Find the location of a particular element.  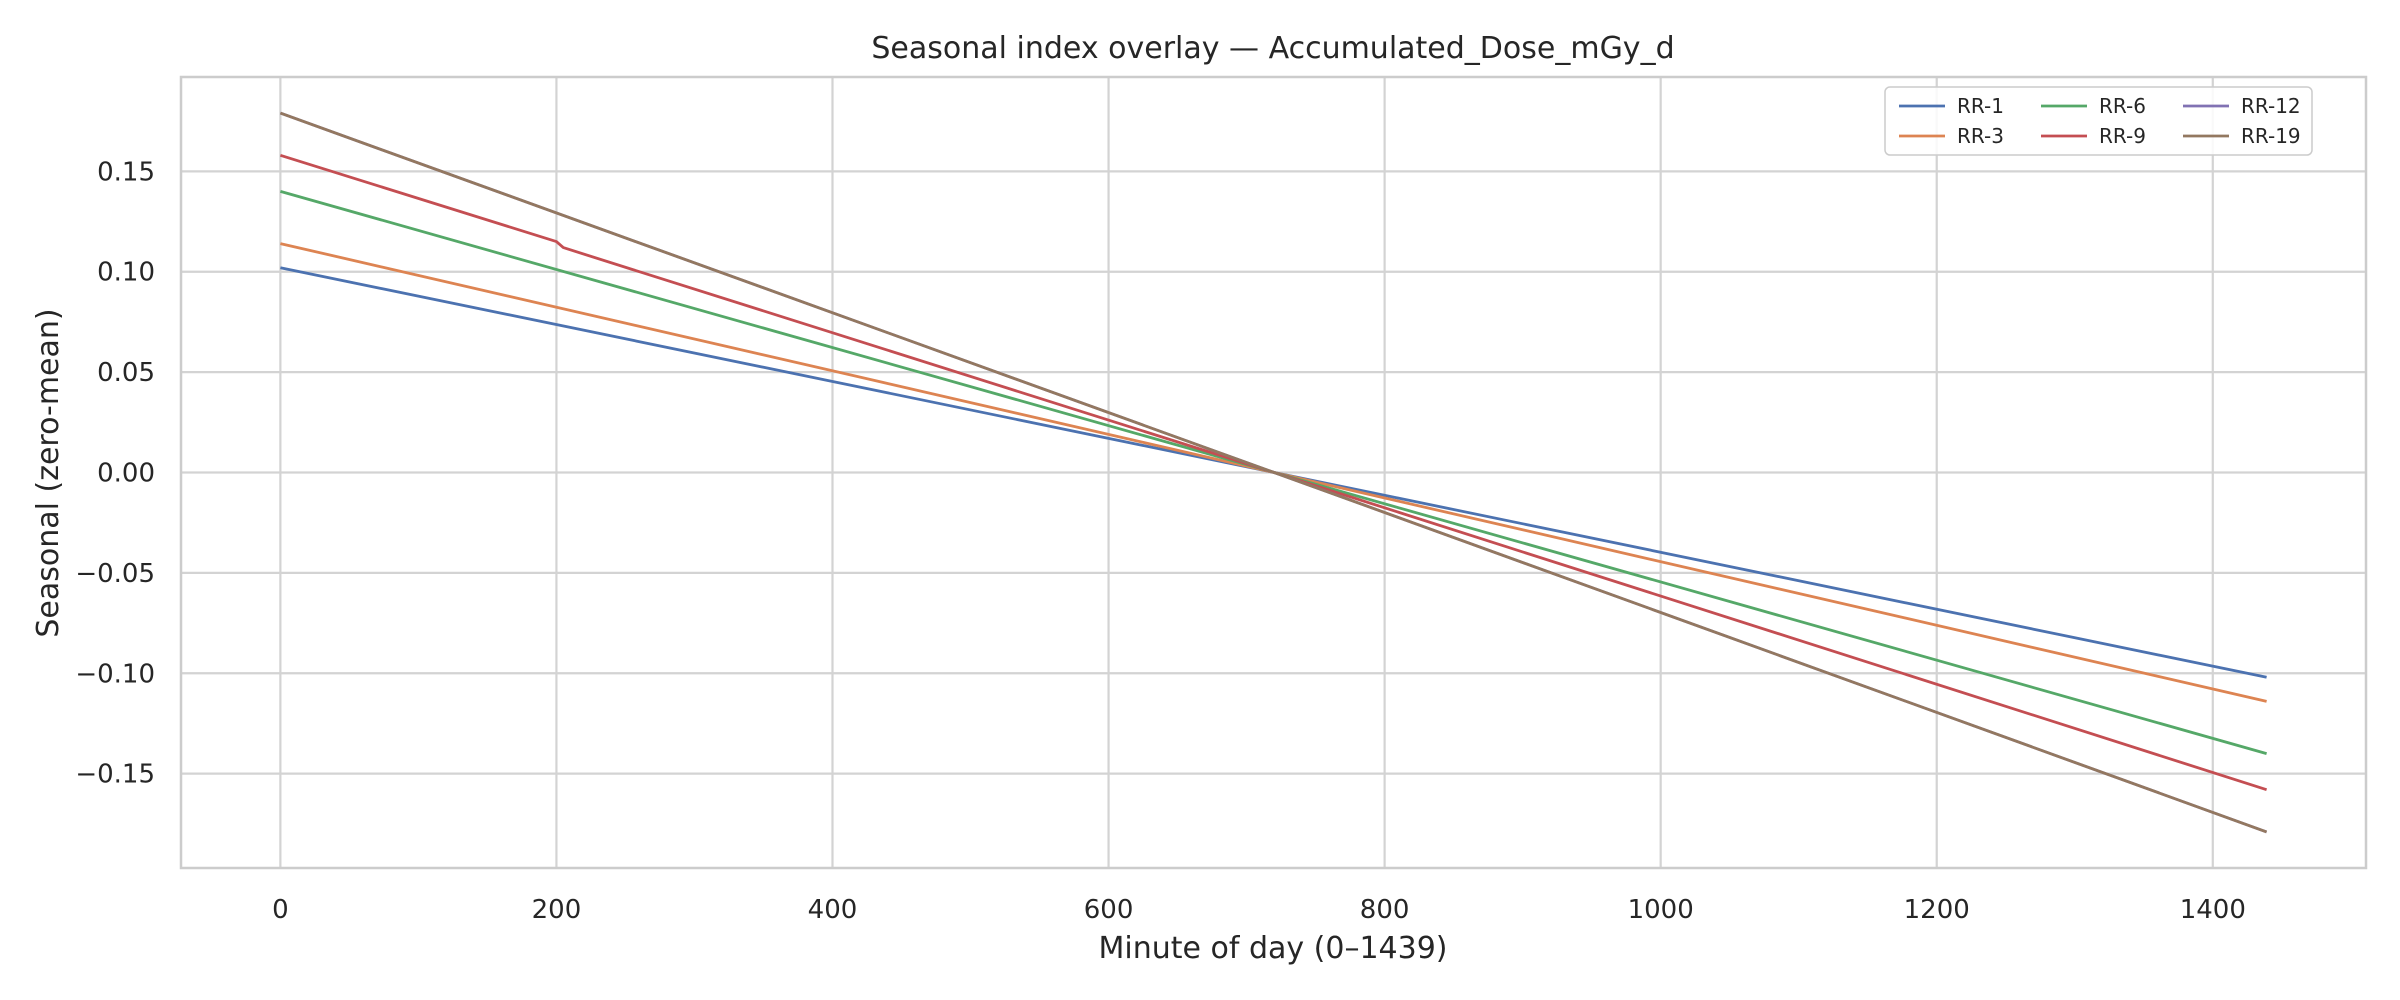

y-tick-label: 0.10 is located at coordinates (126, 273).